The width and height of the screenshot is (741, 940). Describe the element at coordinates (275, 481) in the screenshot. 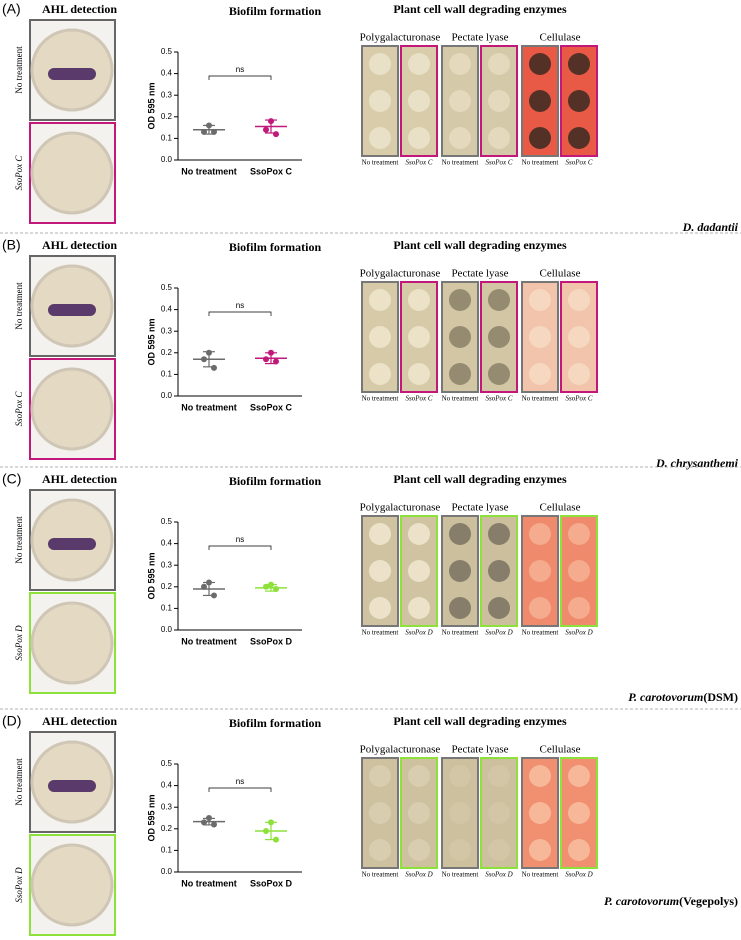

I see `biofilm-title: Biofilm formation` at that location.